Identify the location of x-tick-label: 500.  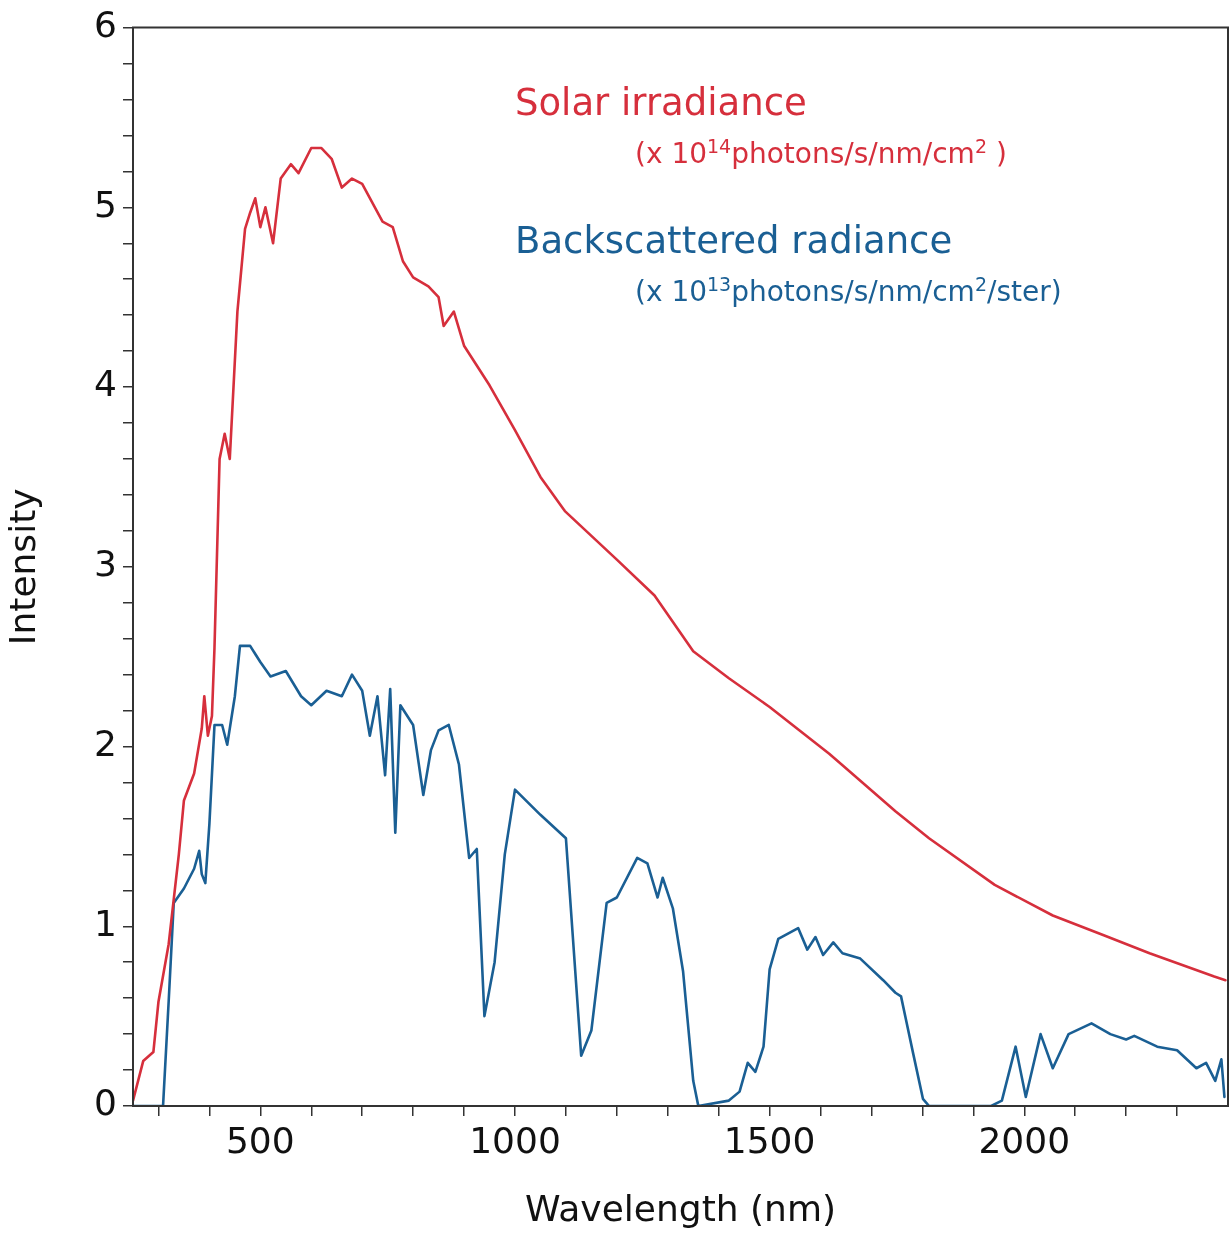
(260, 1140).